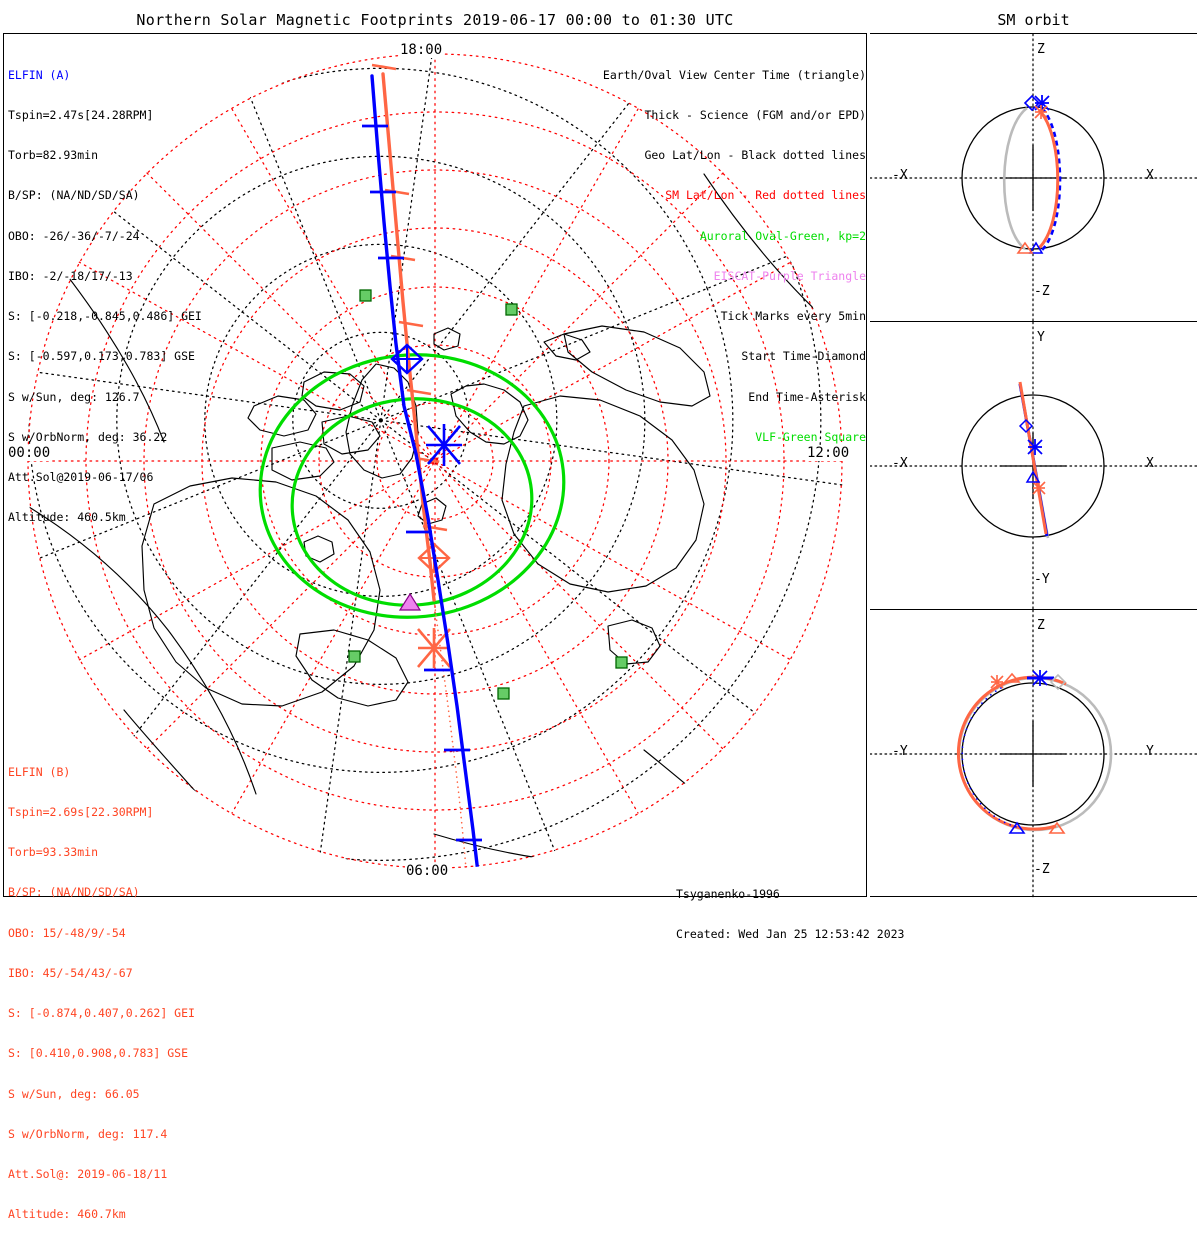  What do you see at coordinates (734, 74) in the screenshot?
I see `legend-item-0: Earth/Oval View Center Time (triangle)` at bounding box center [734, 74].